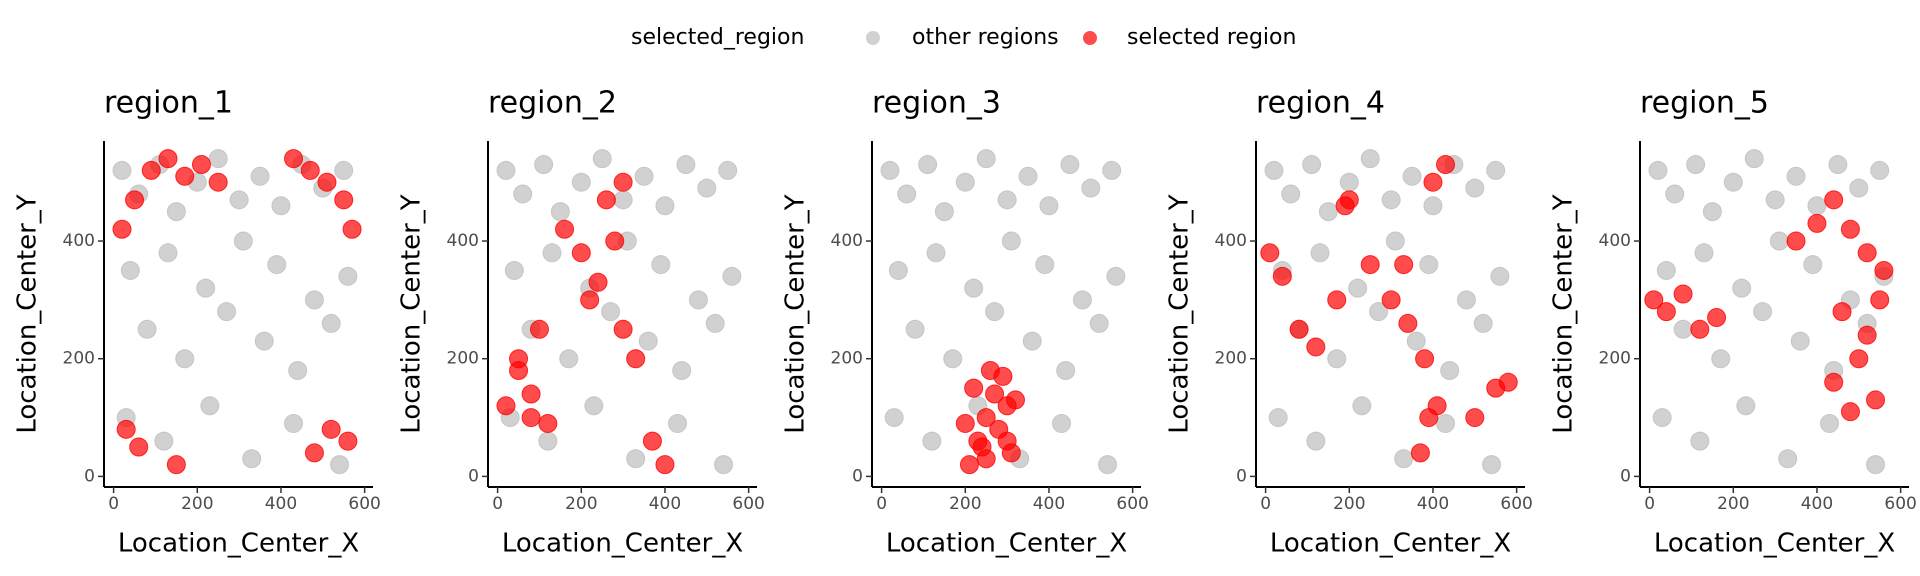 Image resolution: width=1920 pixels, height=576 pixels. What do you see at coordinates (1320, 103) in the screenshot?
I see `panel-title: region_4` at bounding box center [1320, 103].